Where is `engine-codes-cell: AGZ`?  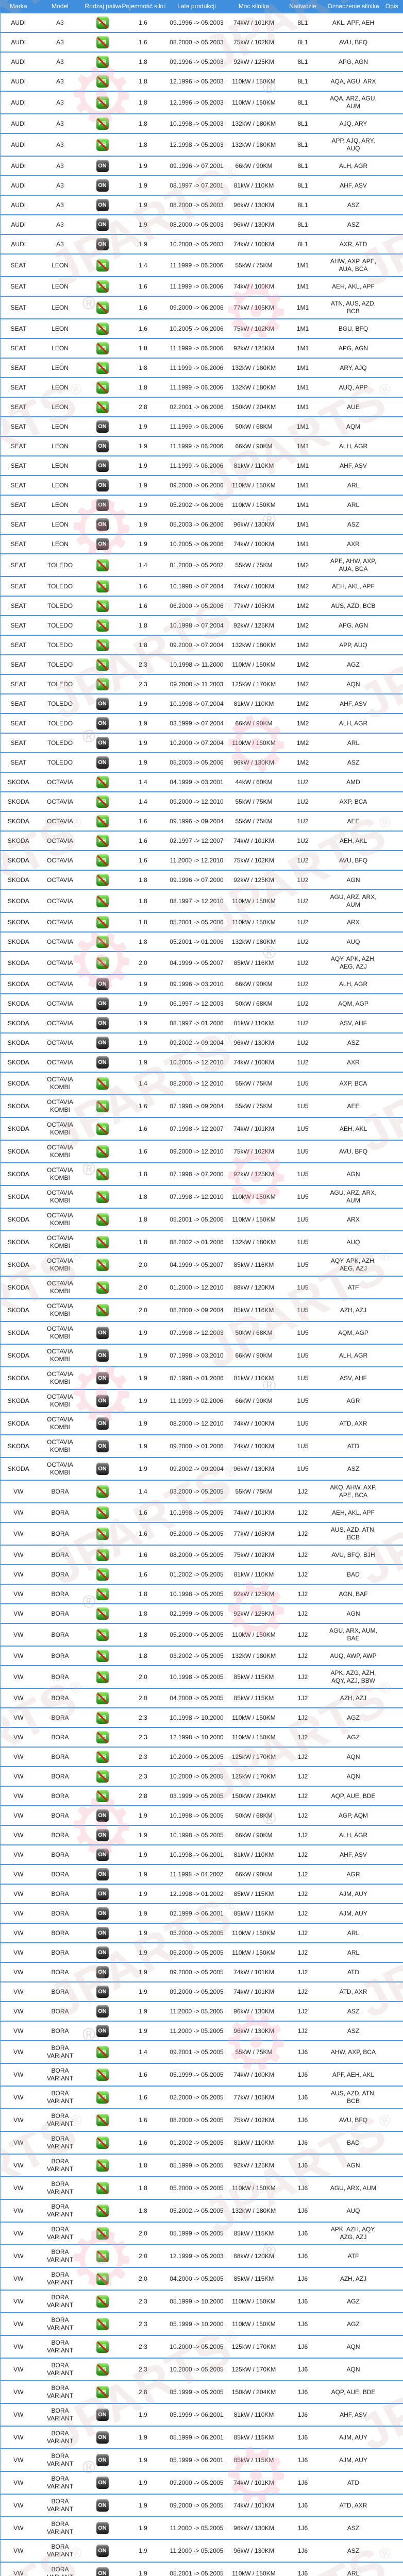
engine-codes-cell: AGZ is located at coordinates (354, 1737).